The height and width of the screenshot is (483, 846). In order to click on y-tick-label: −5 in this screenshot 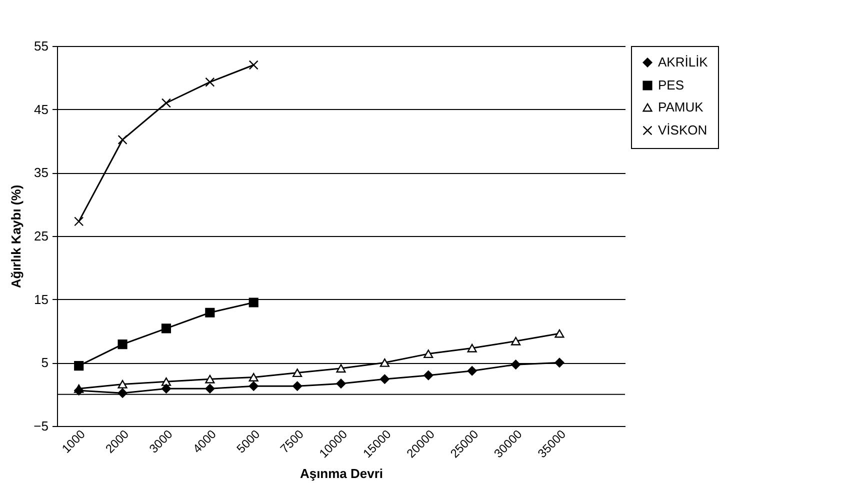, I will do `click(41, 426)`.